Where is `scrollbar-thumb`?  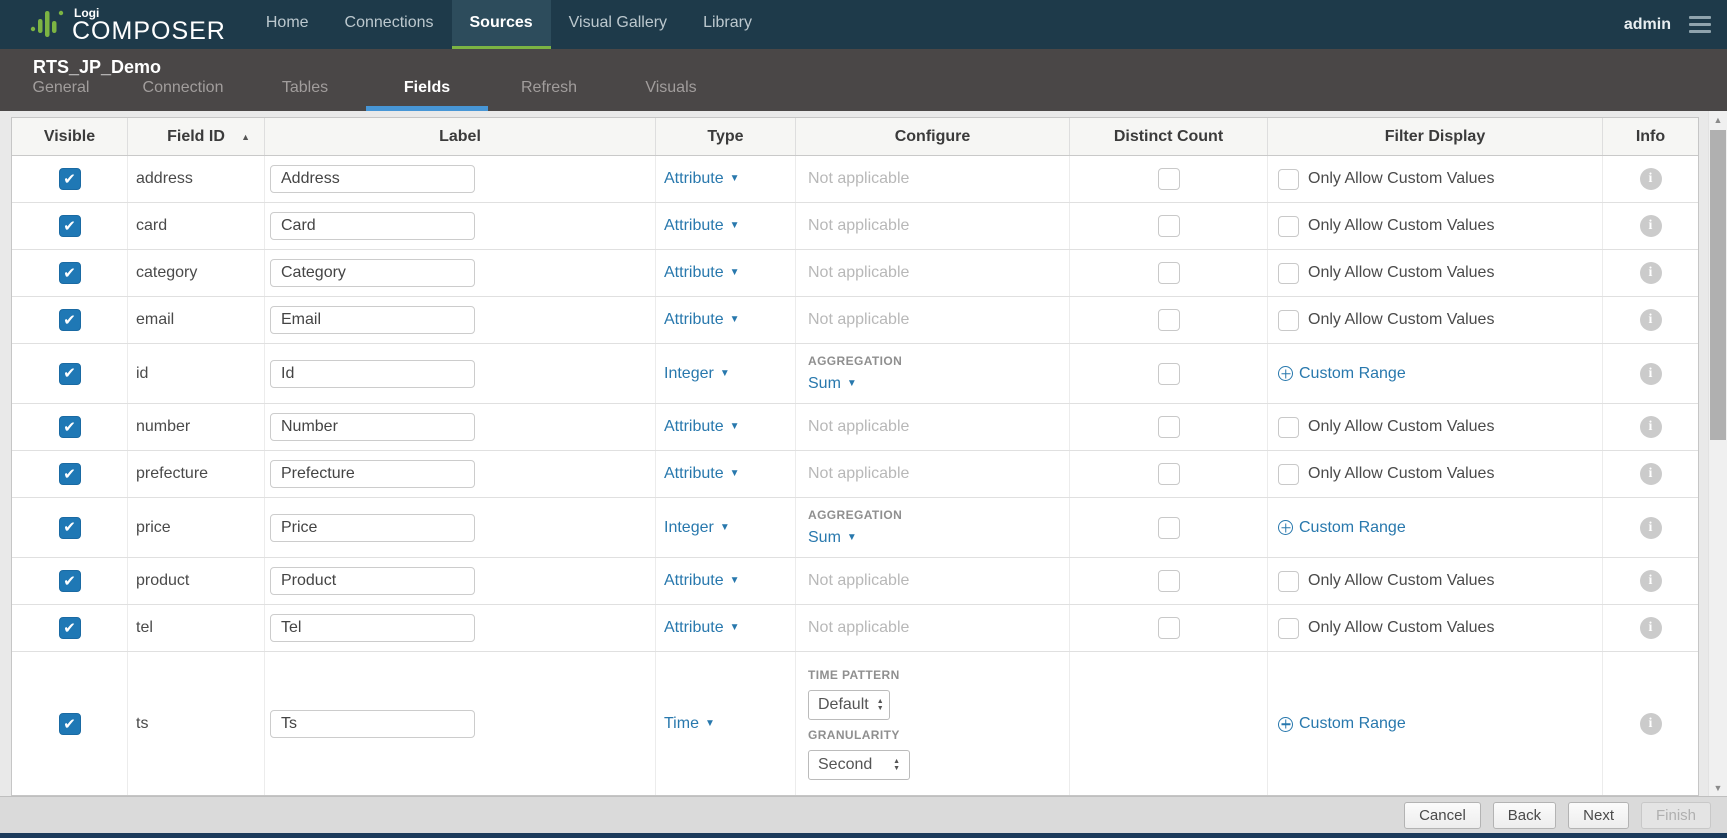
scrollbar-thumb is located at coordinates (1718, 285).